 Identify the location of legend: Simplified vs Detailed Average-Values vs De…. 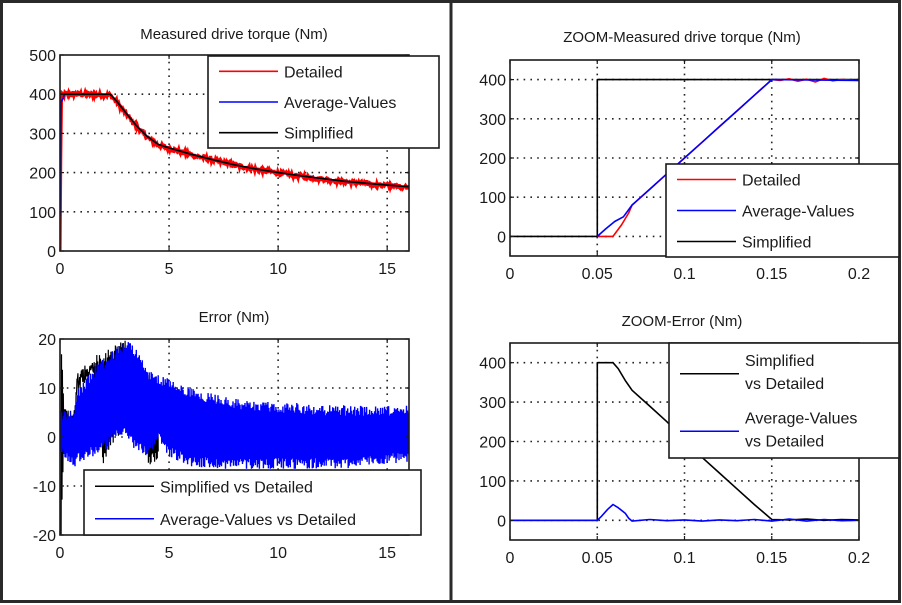
(784, 400).